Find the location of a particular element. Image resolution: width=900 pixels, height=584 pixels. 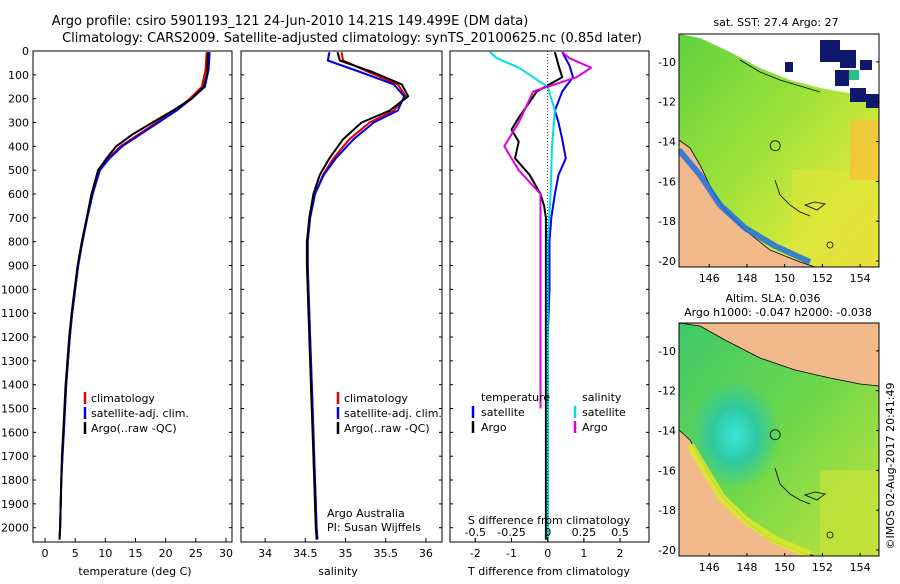

depth-tick-label: 400 is located at coordinates (18, 146).